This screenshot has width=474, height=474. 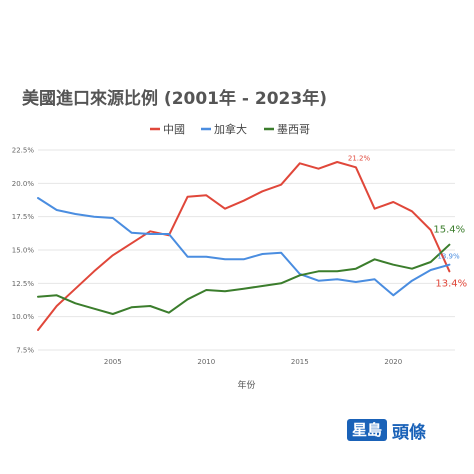 I want to click on logo-text: 頭條, so click(x=409, y=432).